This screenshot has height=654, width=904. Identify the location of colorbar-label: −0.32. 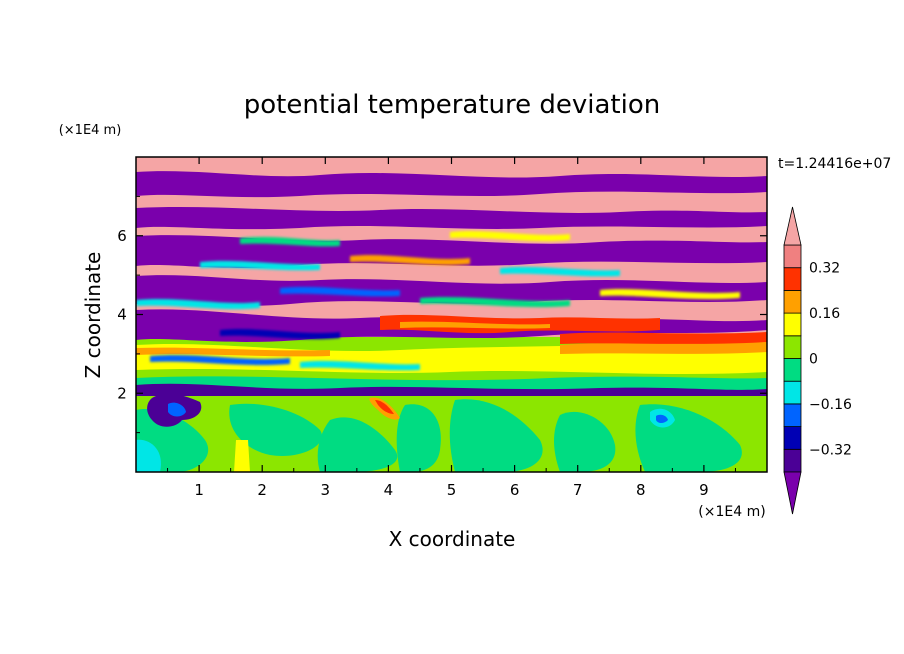
(830, 450).